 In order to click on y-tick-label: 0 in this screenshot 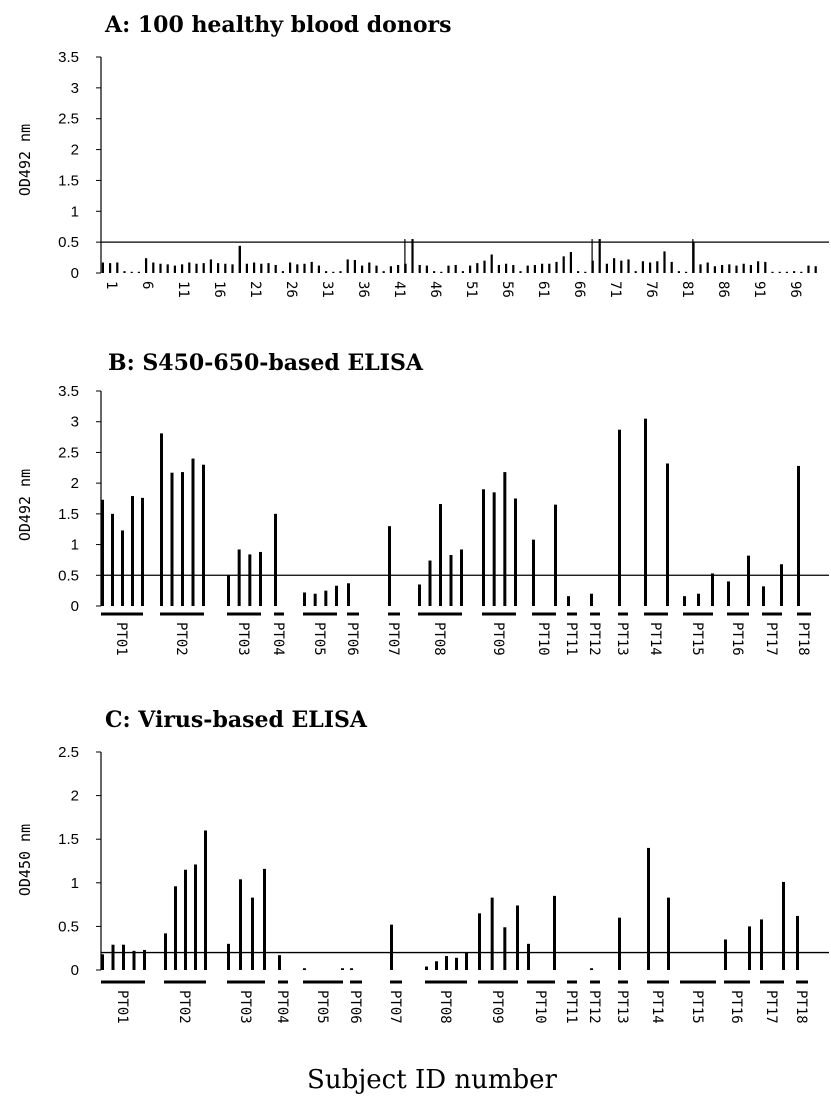, I will do `click(75, 606)`.